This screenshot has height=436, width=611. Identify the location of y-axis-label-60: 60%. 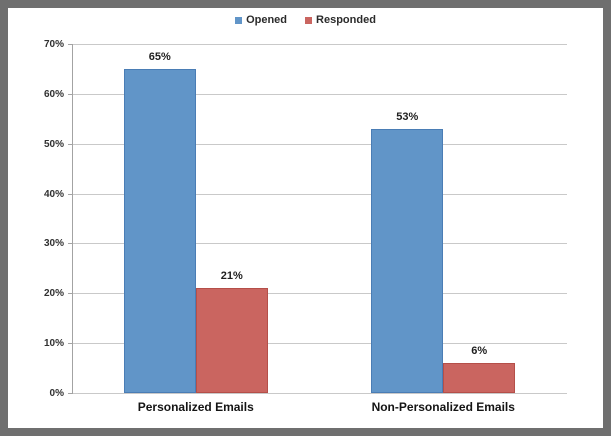
(53, 94).